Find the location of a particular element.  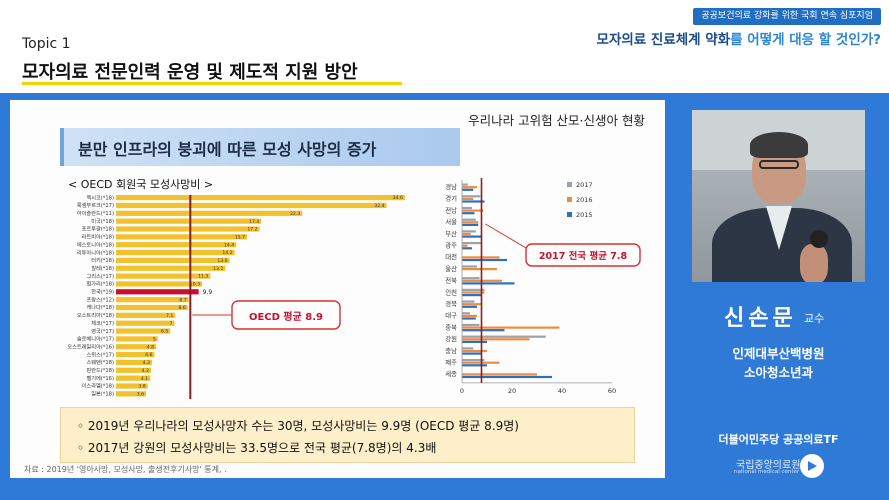

region-x-tick-label: 60 is located at coordinates (612, 391).